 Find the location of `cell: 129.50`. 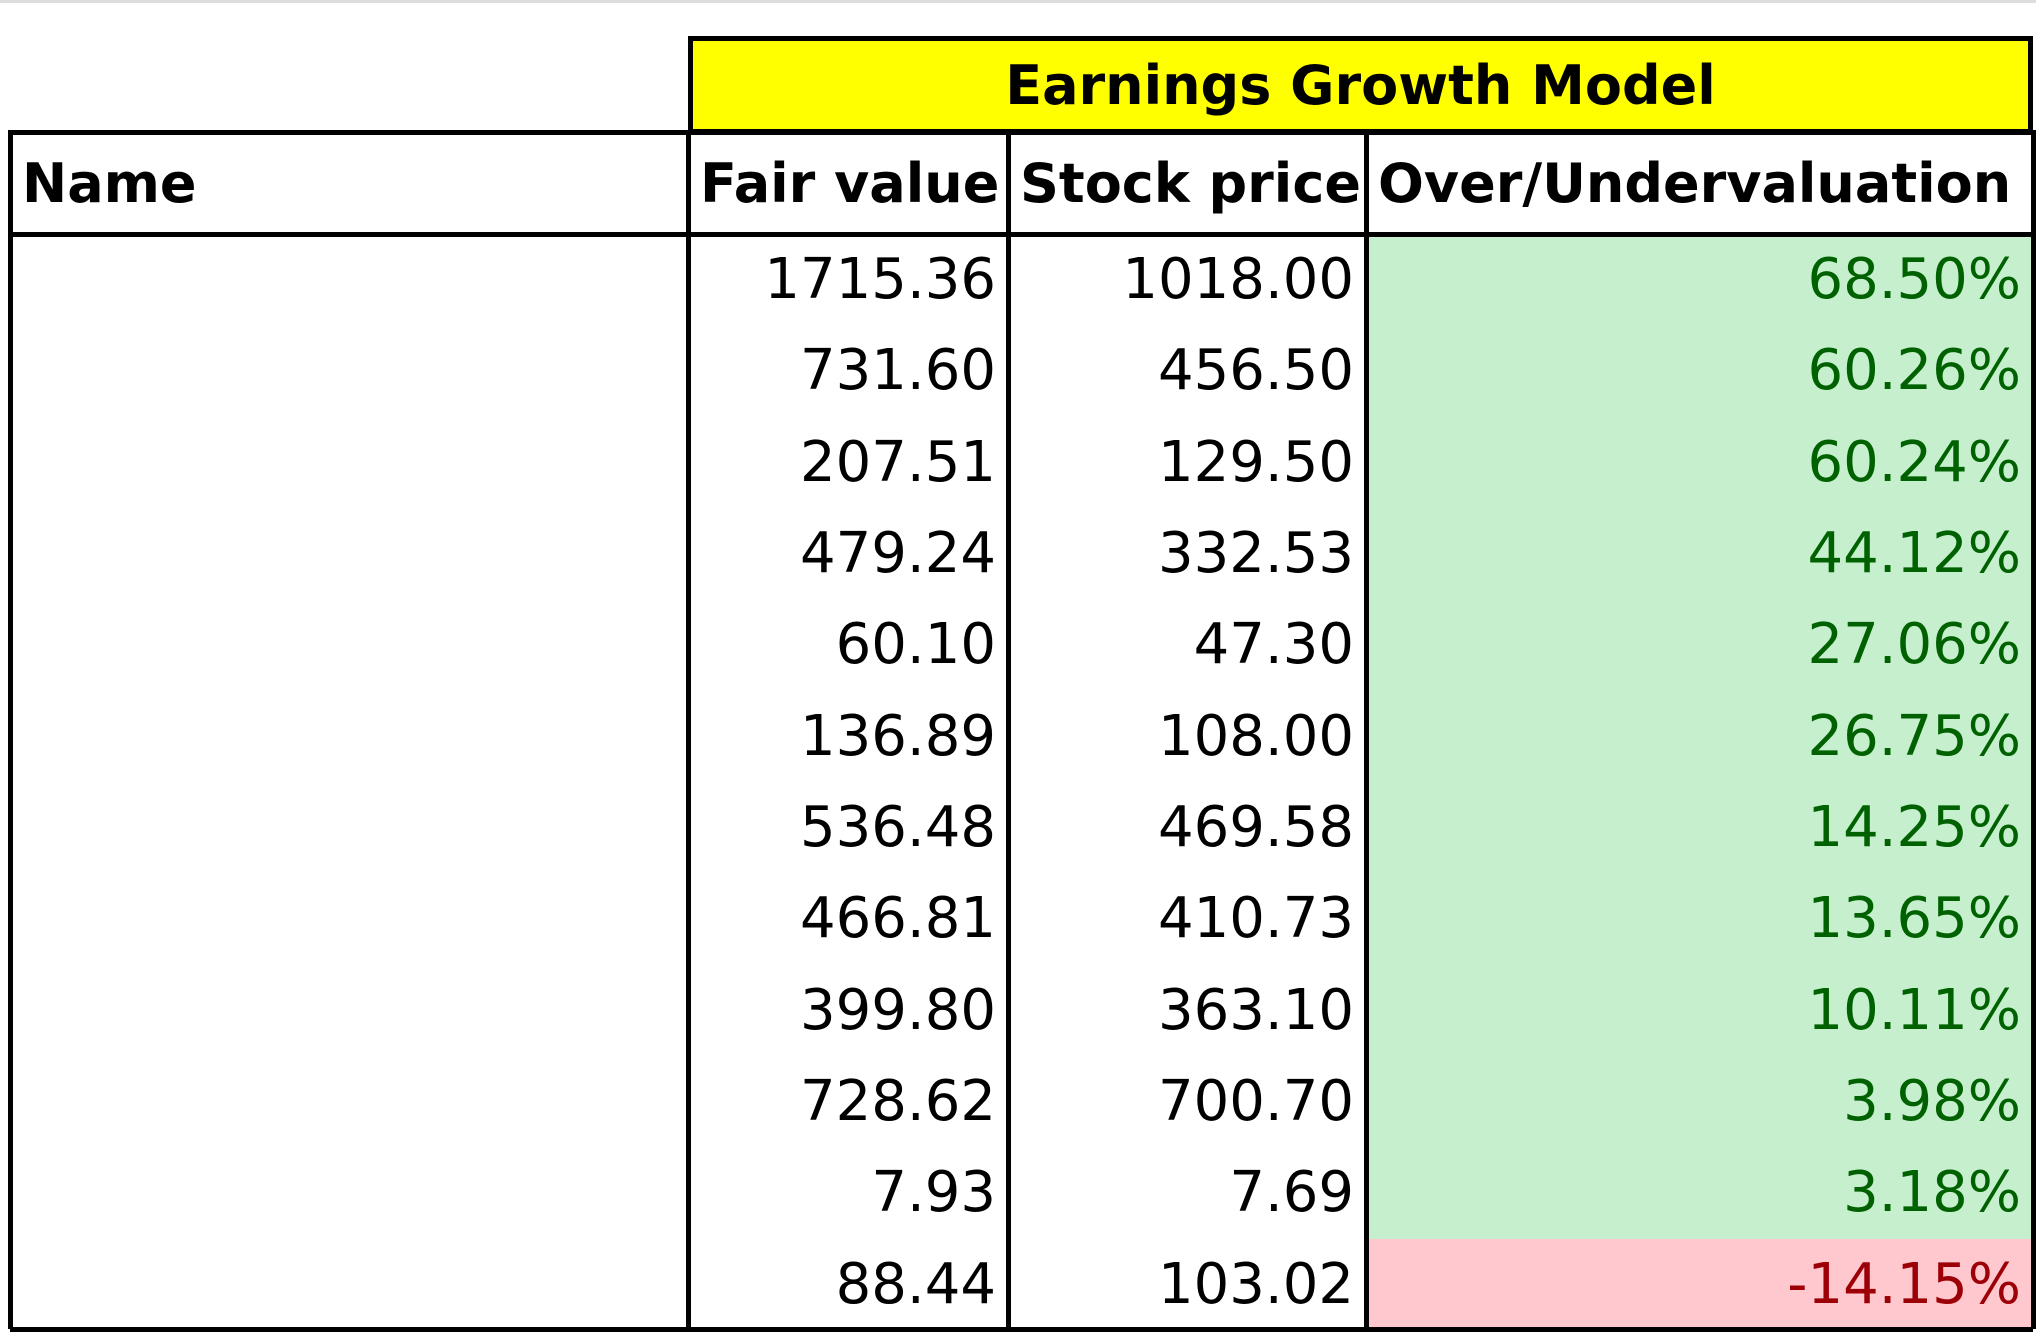

cell: 129.50 is located at coordinates (1256, 462).